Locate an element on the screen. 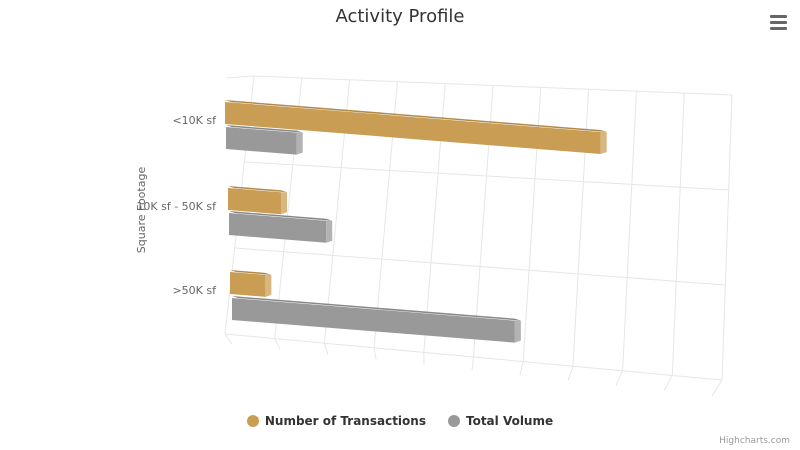  legend-item-transactions: Number of Transactions is located at coordinates (336, 421).